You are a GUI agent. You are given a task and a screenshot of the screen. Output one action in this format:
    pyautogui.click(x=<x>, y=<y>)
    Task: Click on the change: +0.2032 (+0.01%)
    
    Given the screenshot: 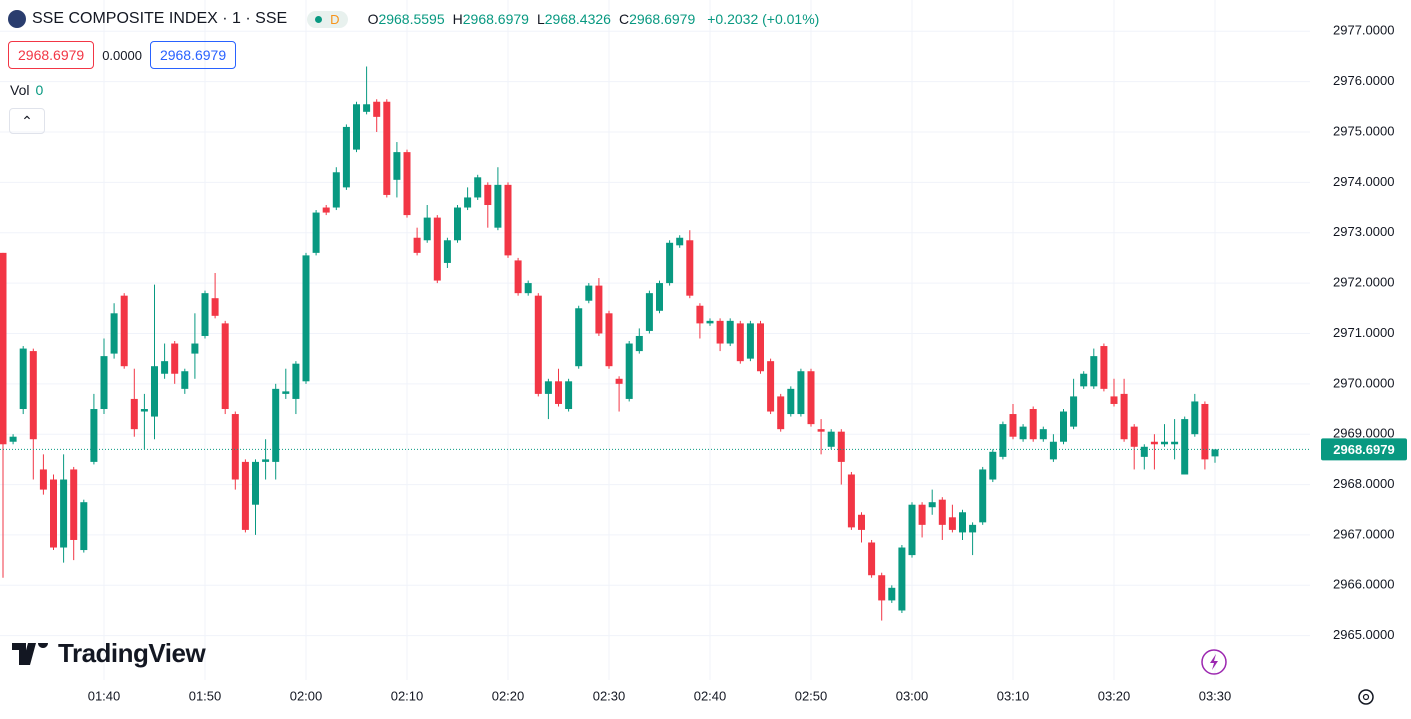 What is the action you would take?
    pyautogui.click(x=763, y=19)
    